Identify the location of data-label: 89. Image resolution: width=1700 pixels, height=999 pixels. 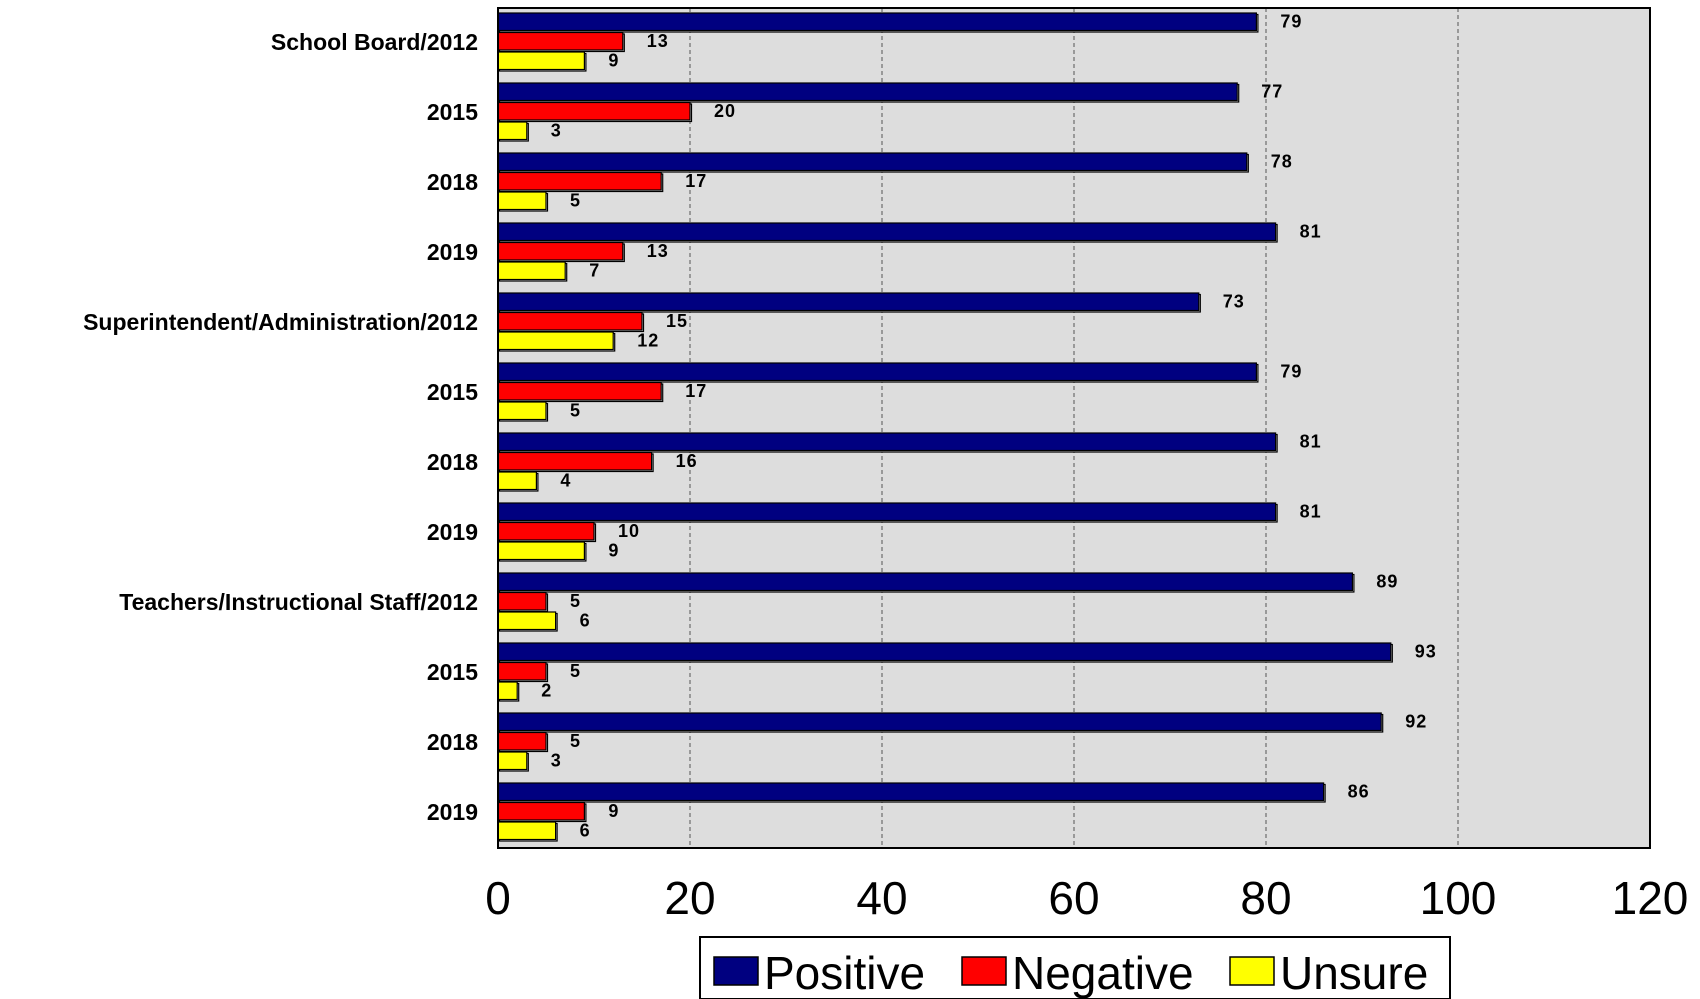
(1387, 582).